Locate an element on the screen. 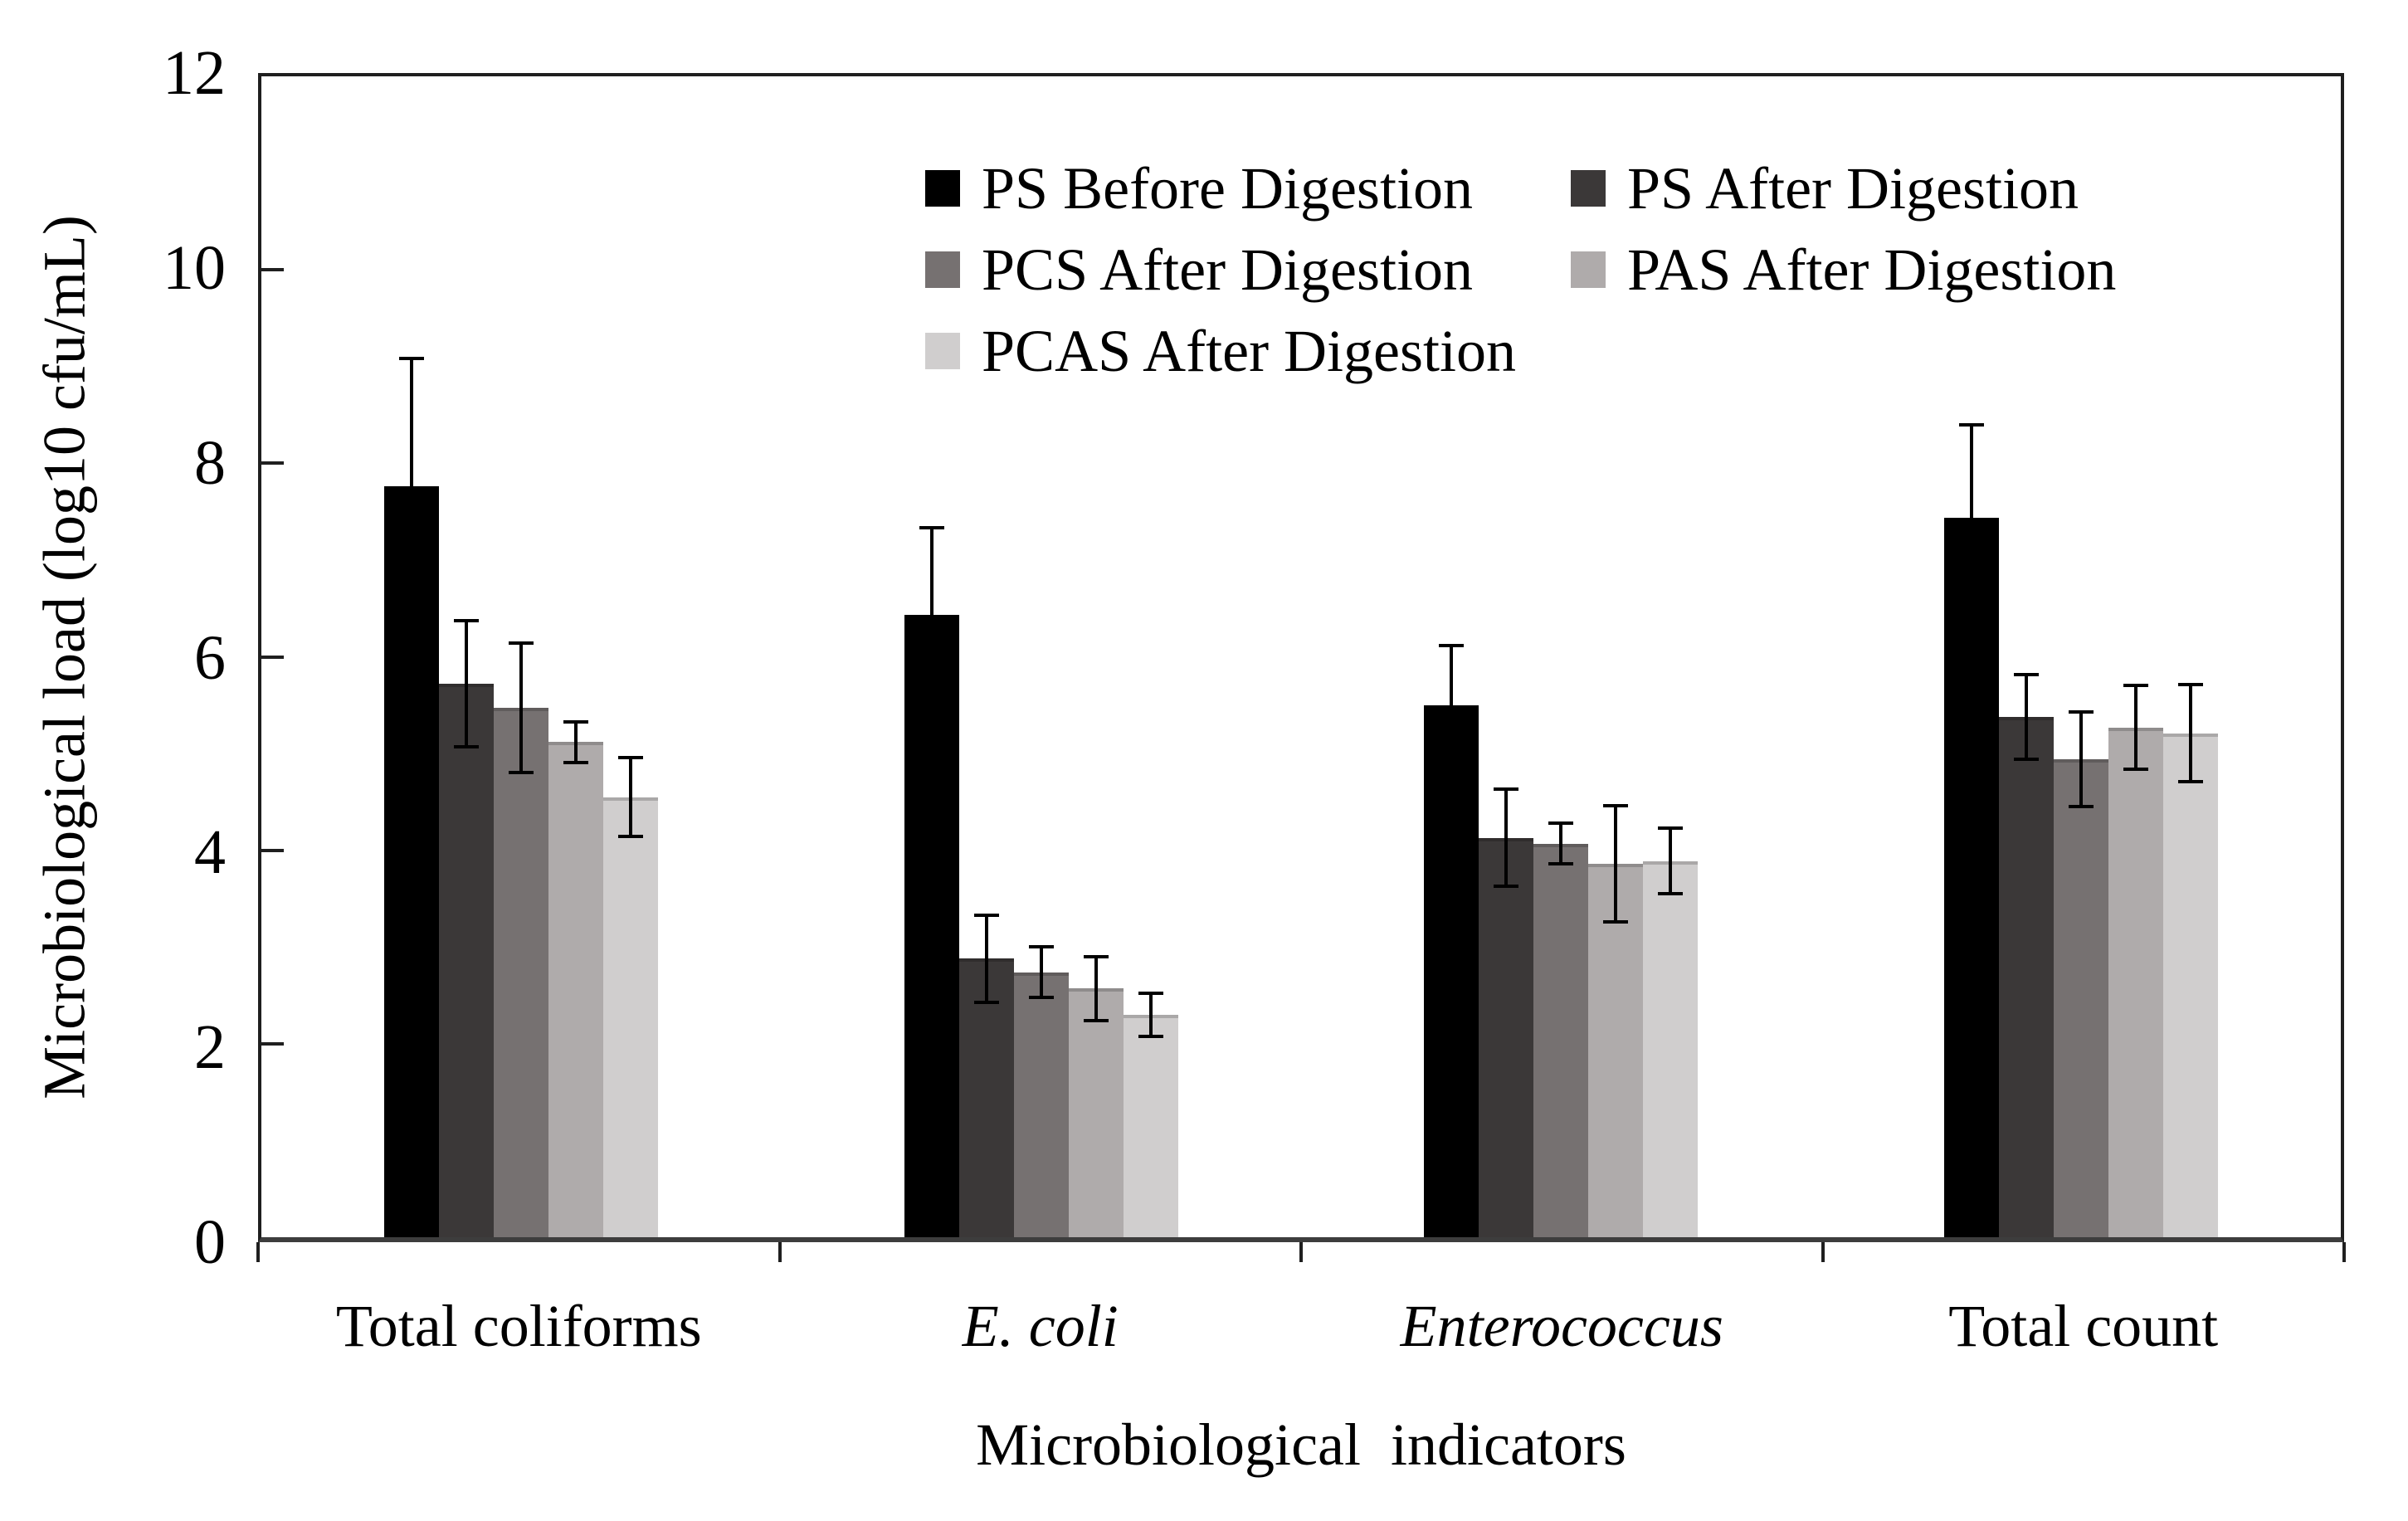 The image size is (2408, 1521). y-tick-label: 0 is located at coordinates (210, 1242).